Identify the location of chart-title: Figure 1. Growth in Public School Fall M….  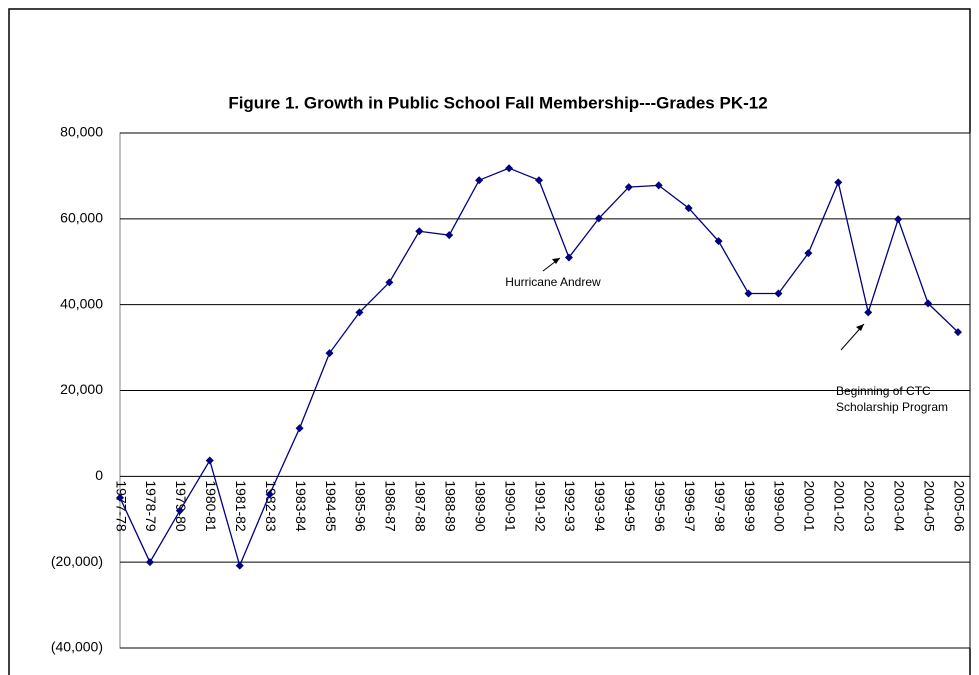
(497, 102).